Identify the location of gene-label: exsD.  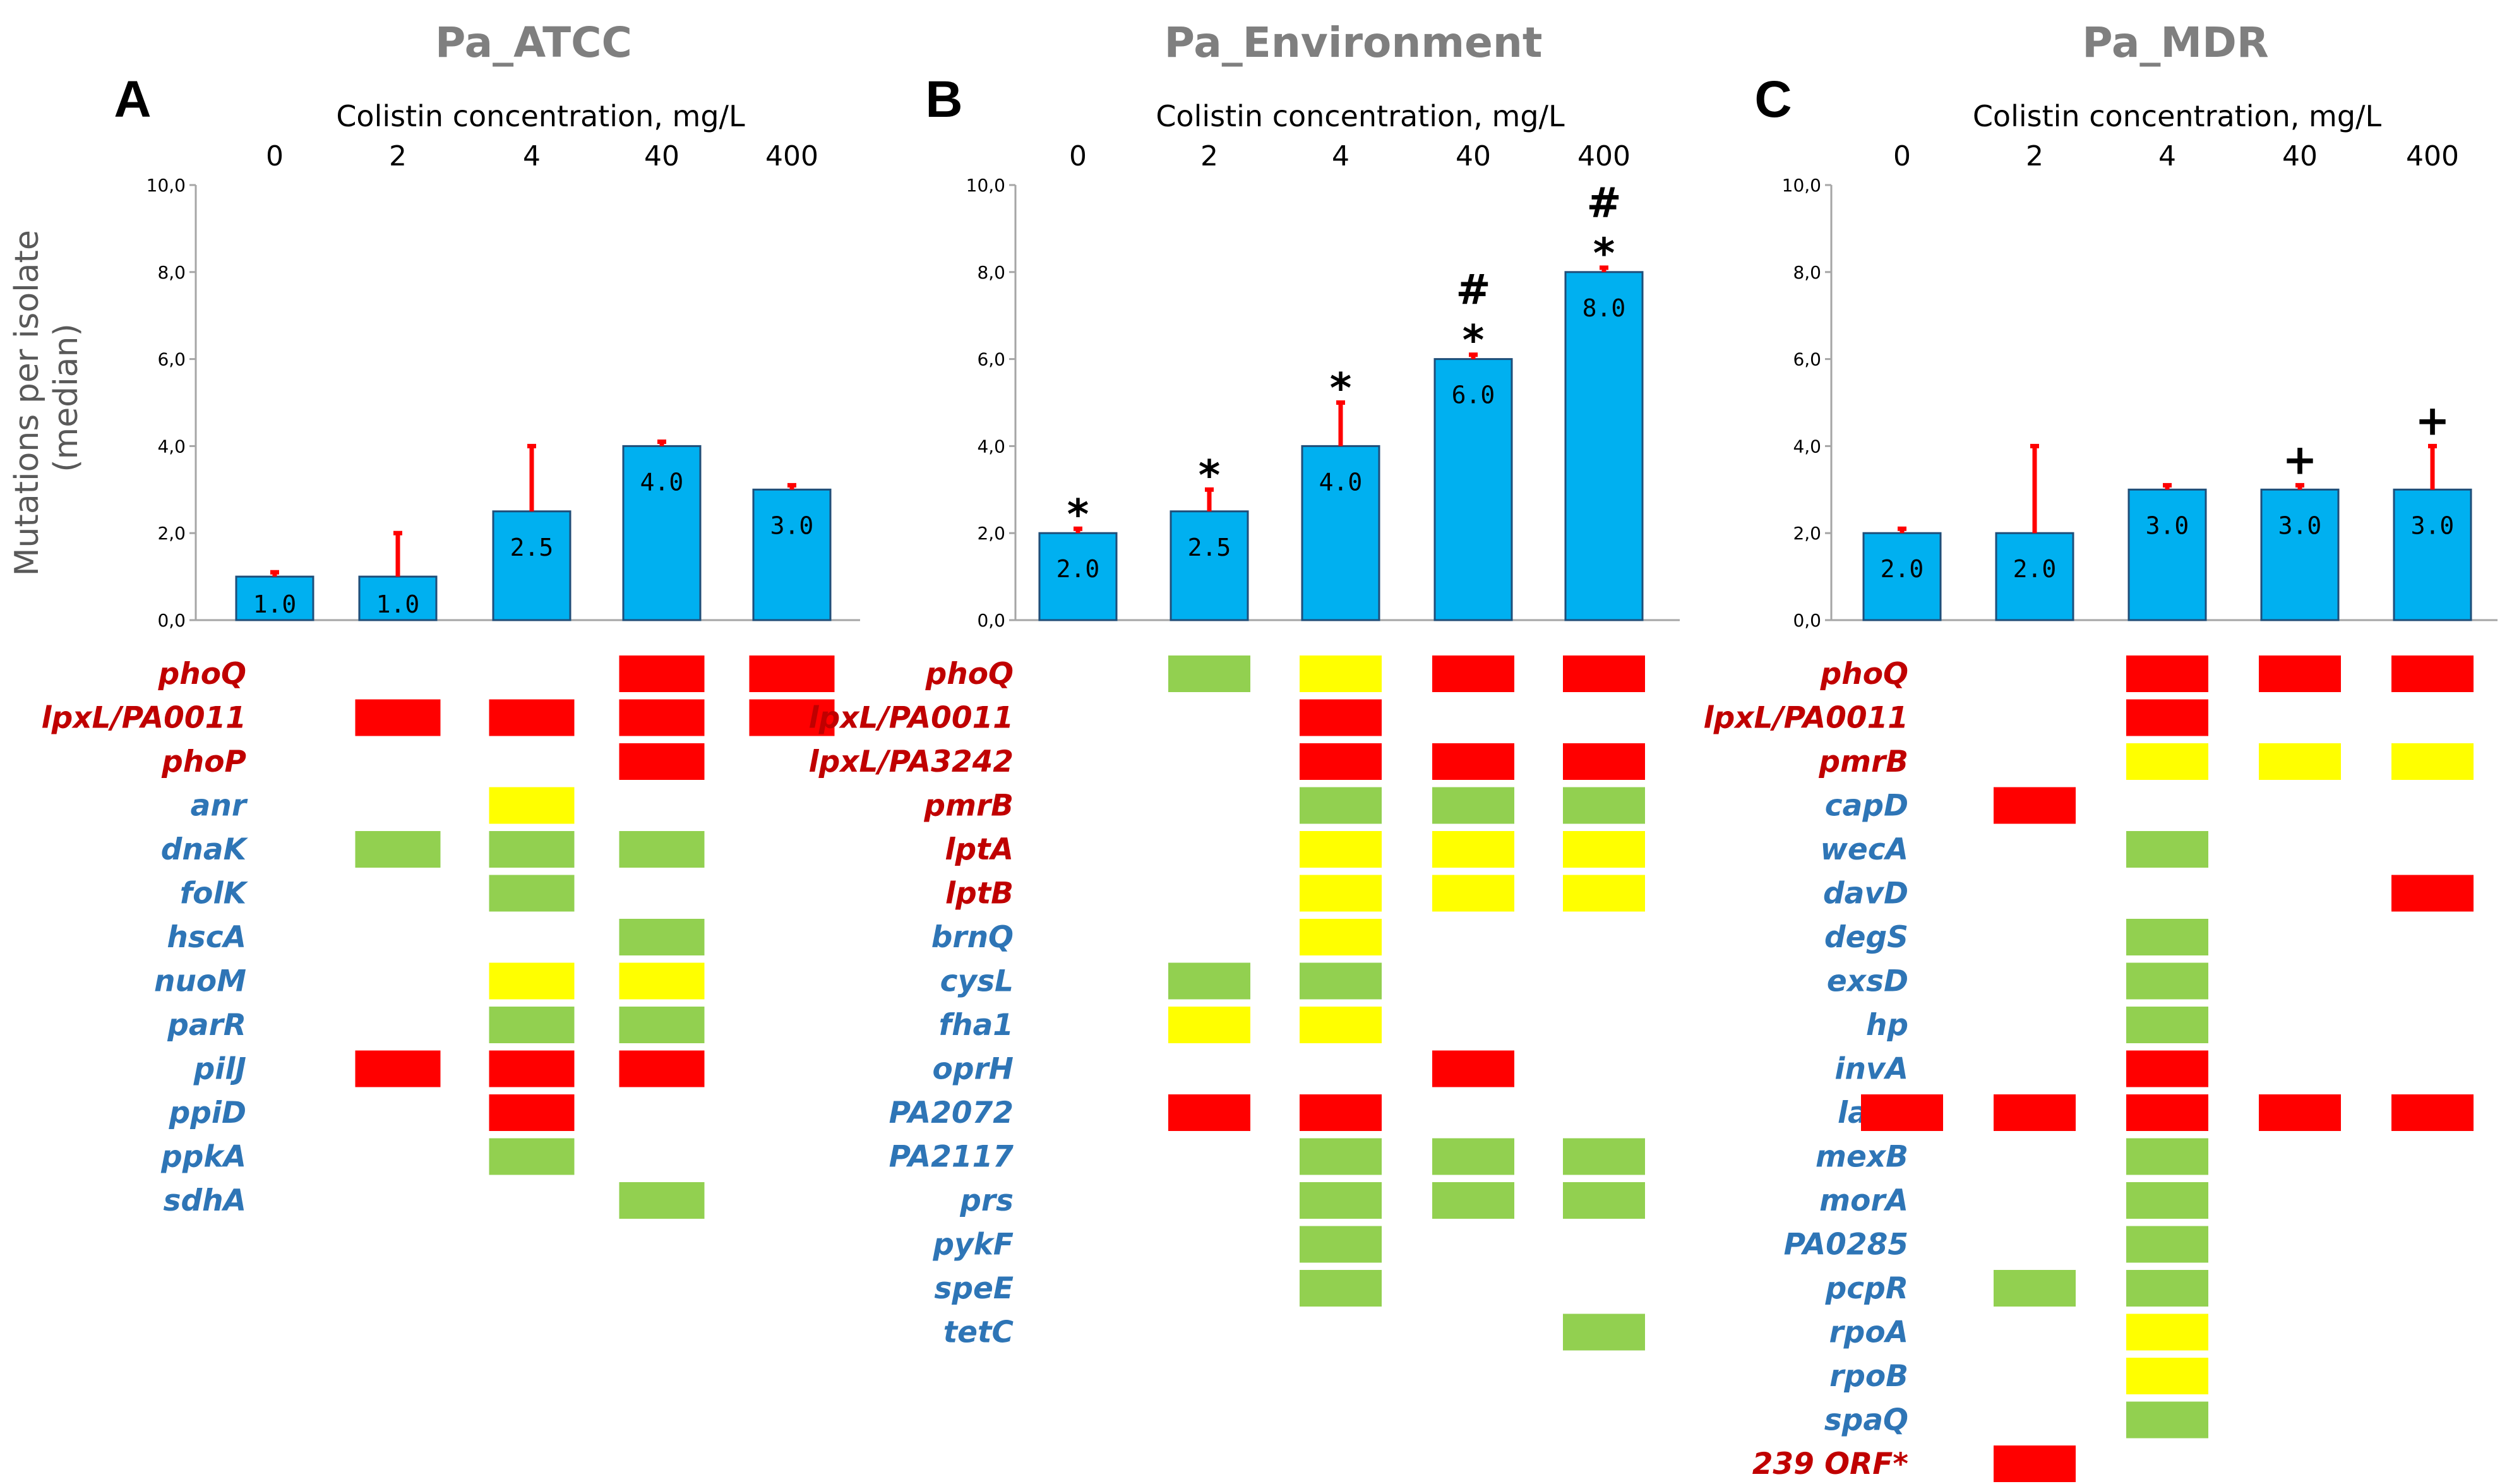
(1867, 981).